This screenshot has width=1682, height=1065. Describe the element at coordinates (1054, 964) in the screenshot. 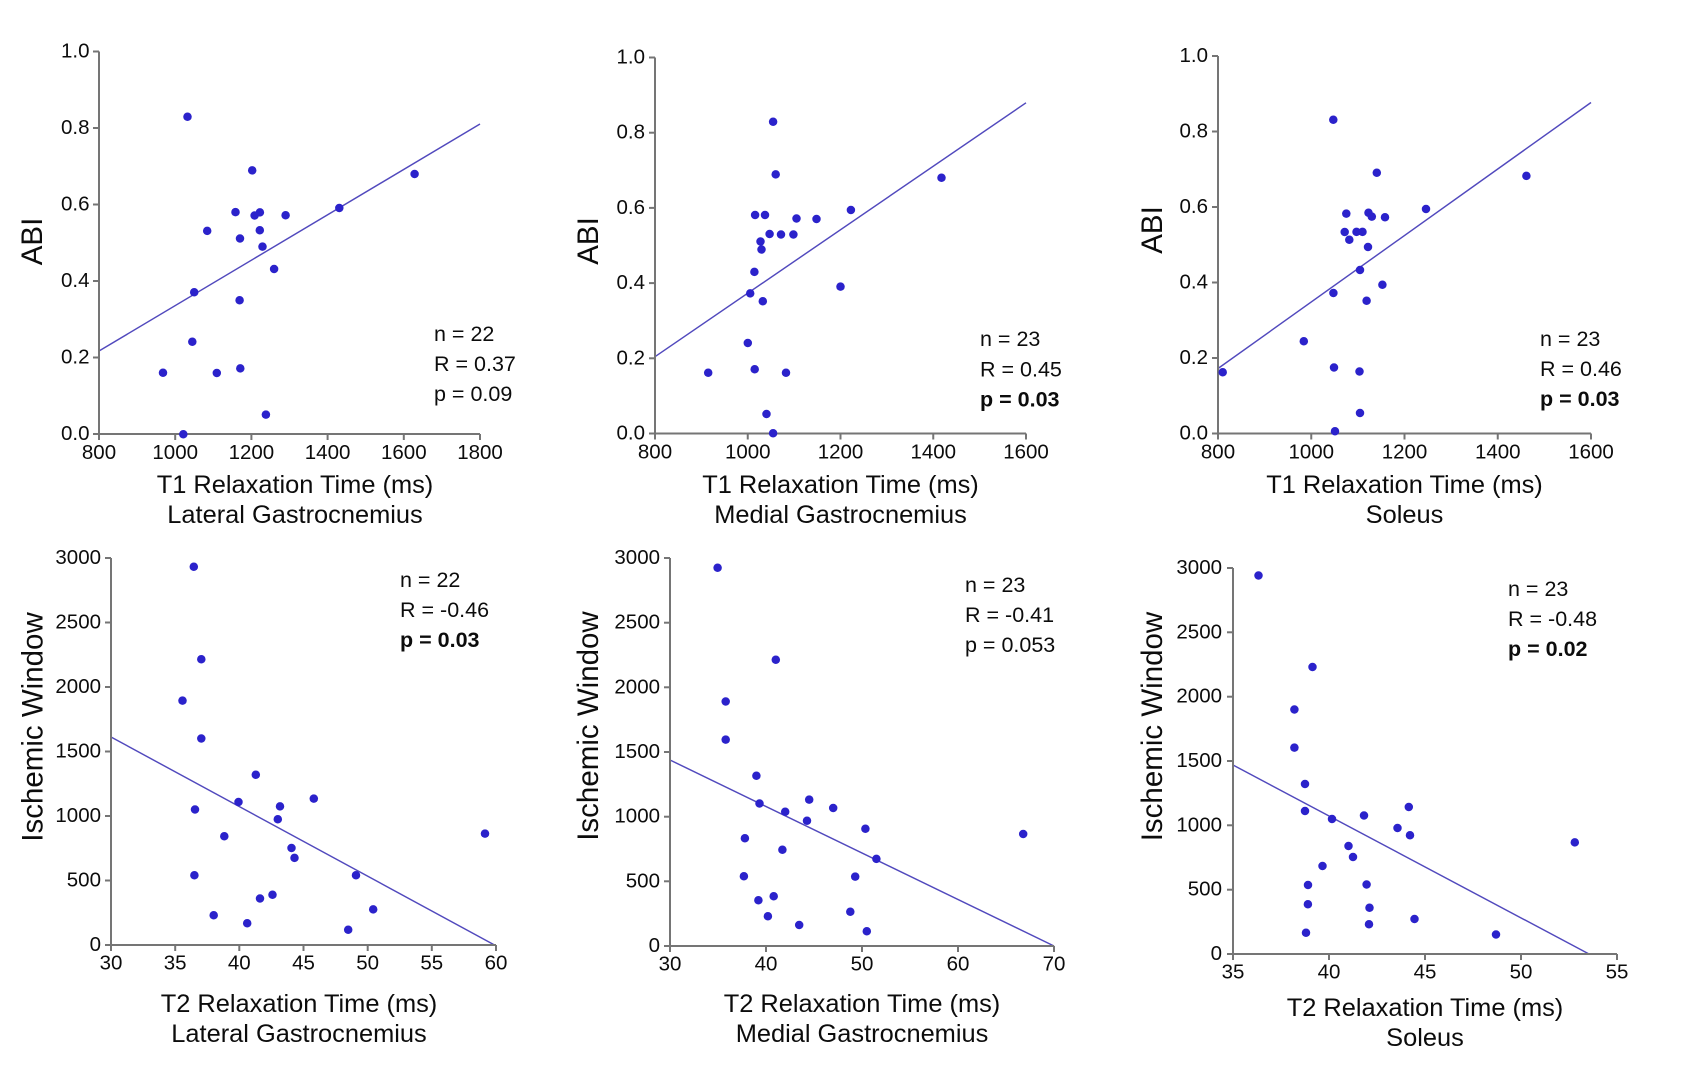

I see `svg-text: 70` at that location.